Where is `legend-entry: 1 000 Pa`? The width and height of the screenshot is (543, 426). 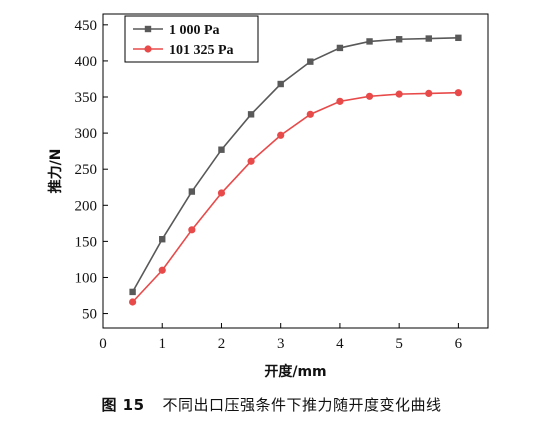 legend-entry: 1 000 Pa is located at coordinates (176, 30).